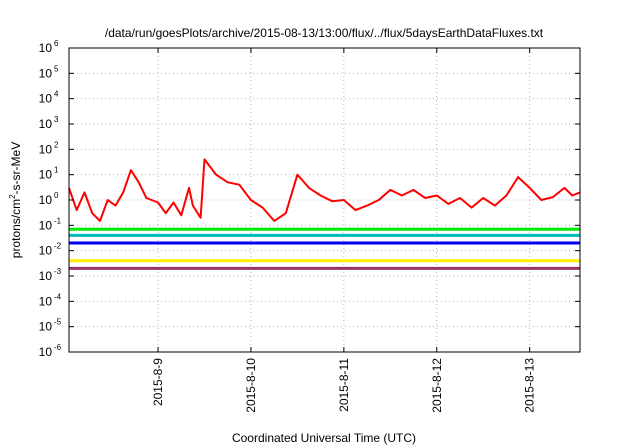  Describe the element at coordinates (49, 98) in the screenshot. I see `y-tick-label: 10 4` at that location.